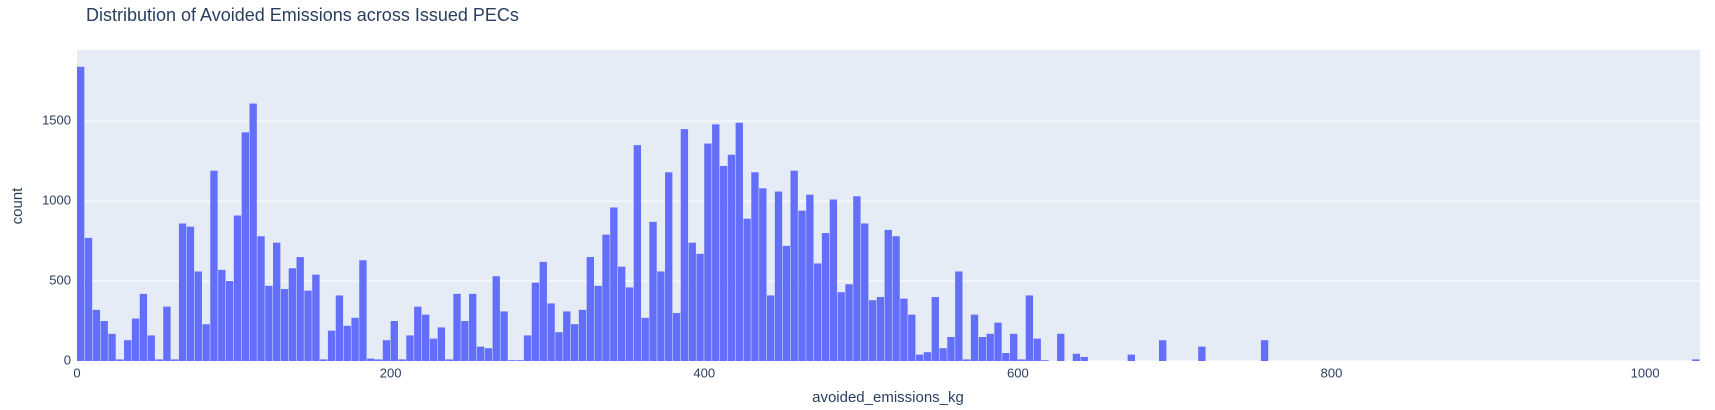  Describe the element at coordinates (17, 206) in the screenshot. I see `y-axis-title: count` at that location.